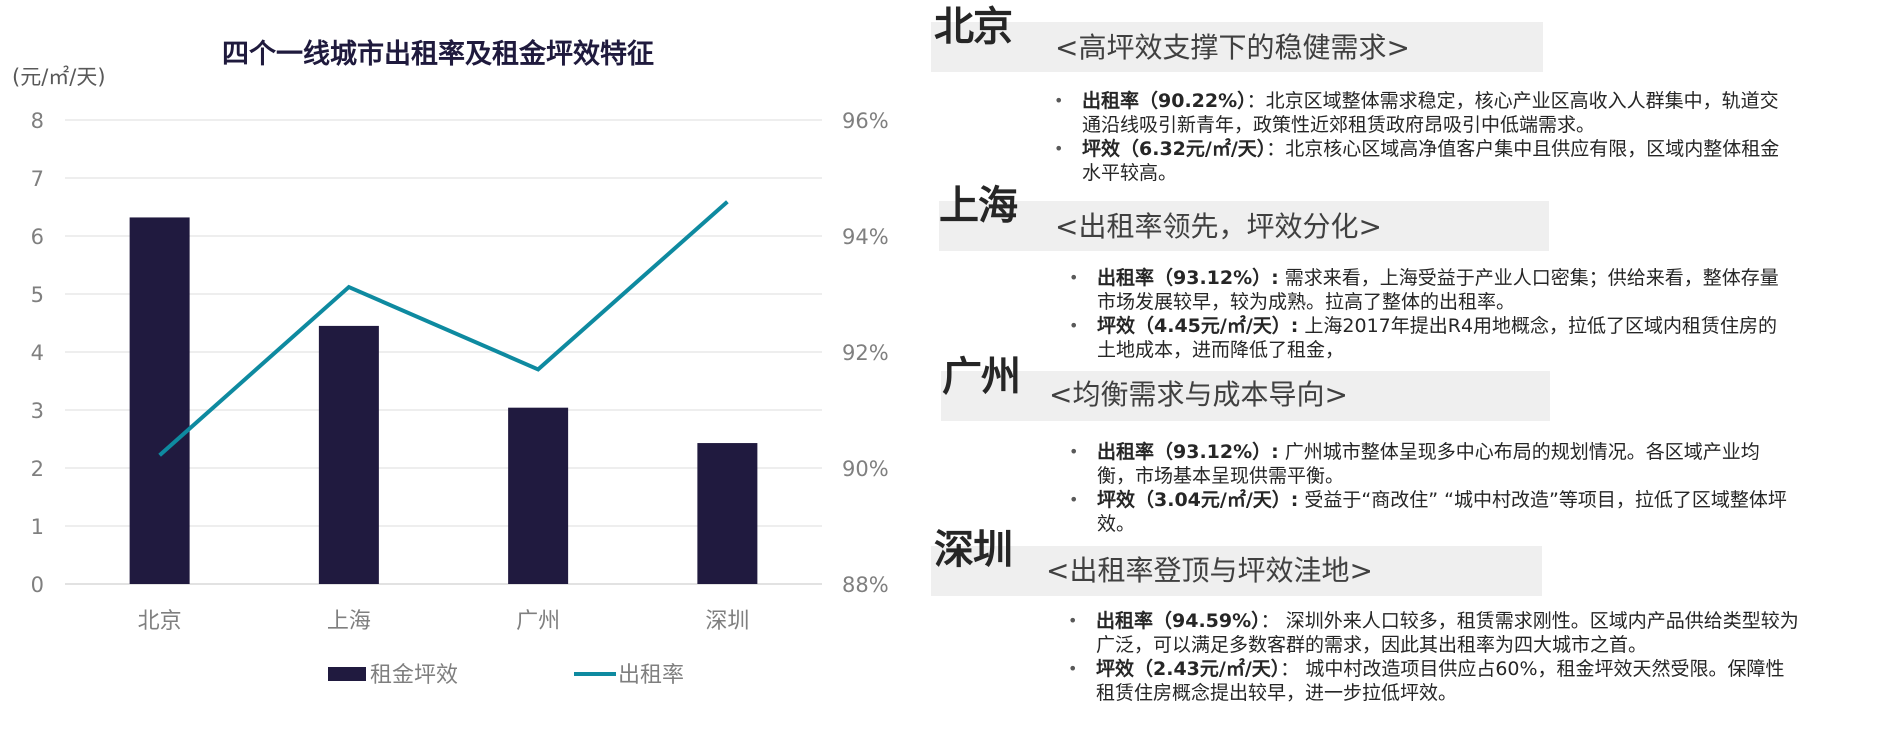 The height and width of the screenshot is (744, 1879). I want to click on legend-label-line: 出租率, so click(651, 675).